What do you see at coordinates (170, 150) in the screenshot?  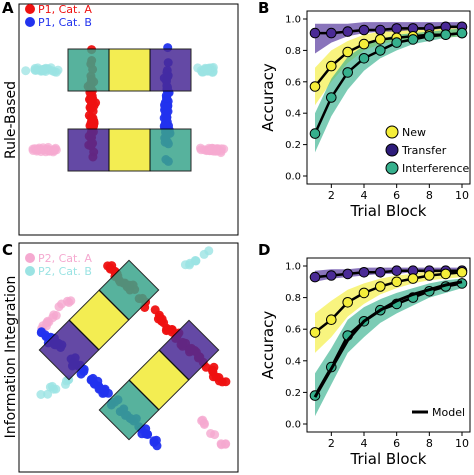 I see `box-a-bot-right` at bounding box center [170, 150].